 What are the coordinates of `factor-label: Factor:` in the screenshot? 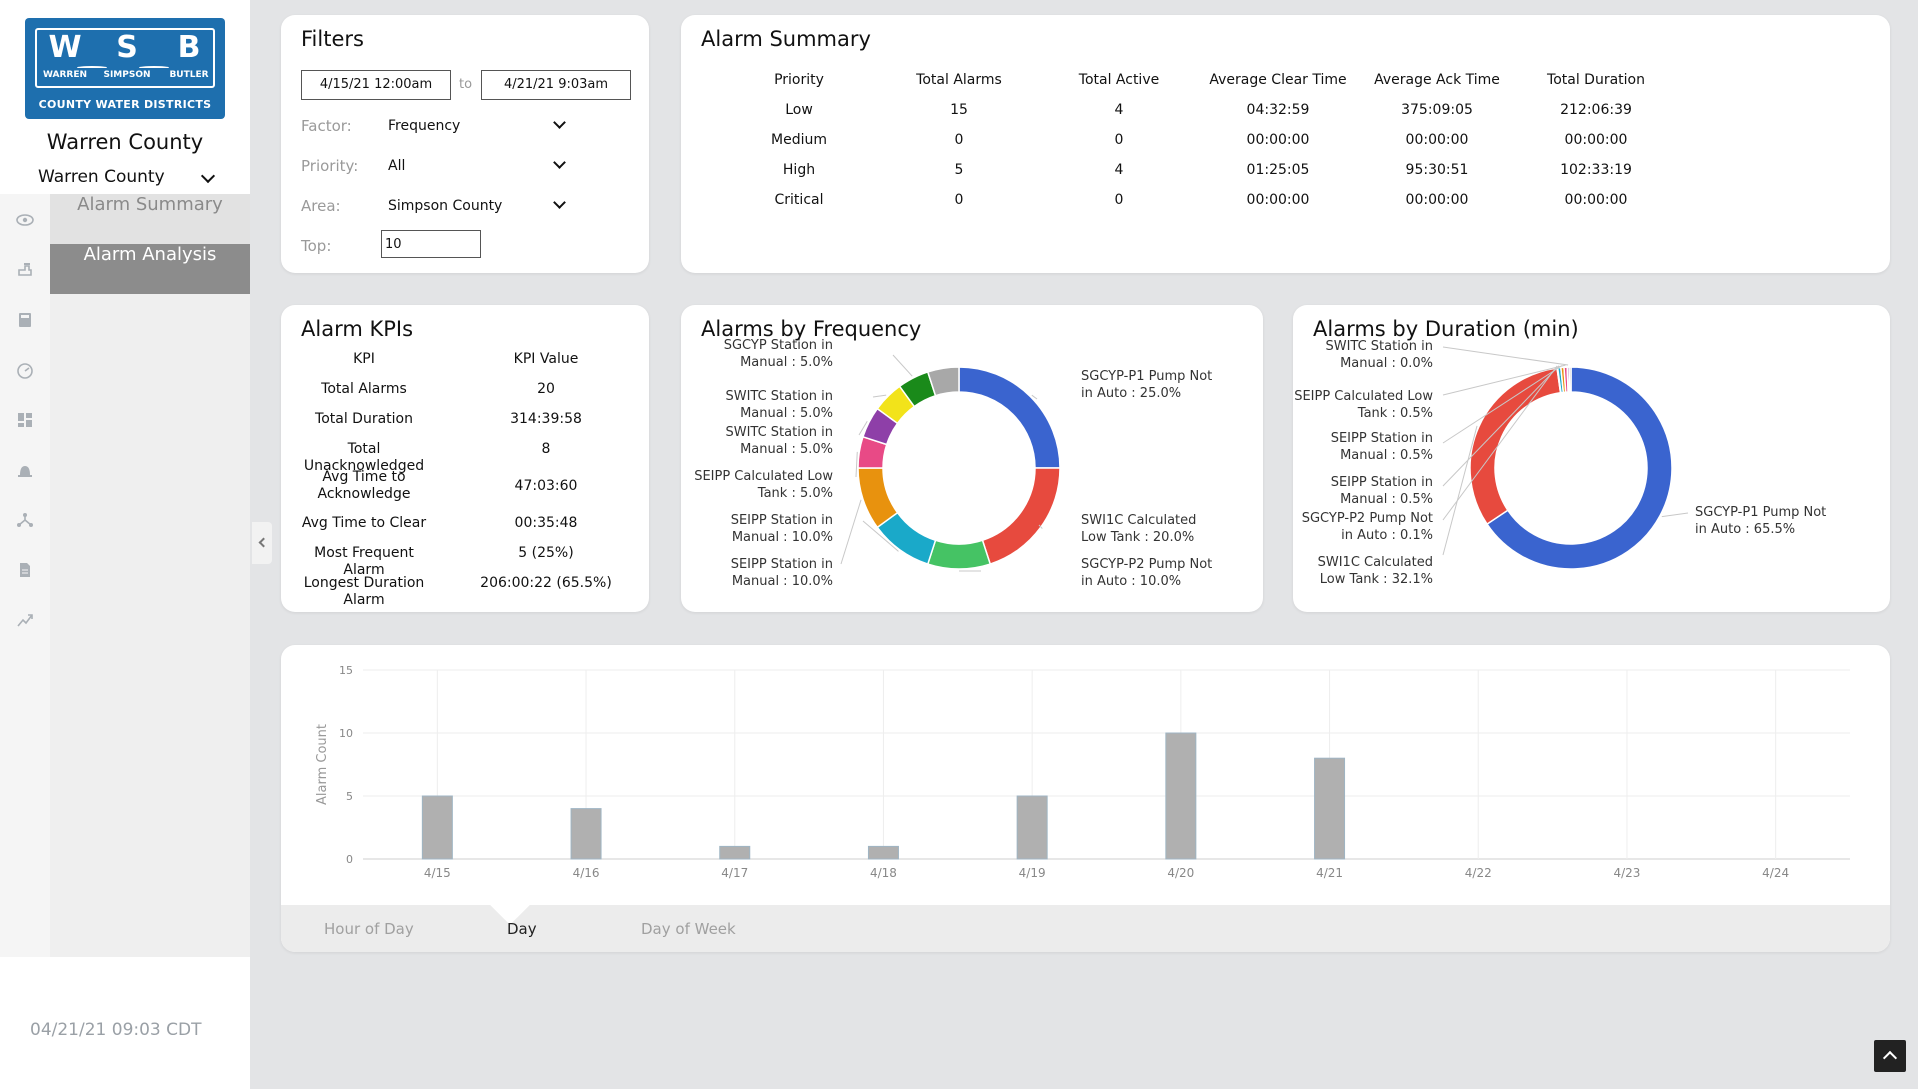 It's located at (326, 126).